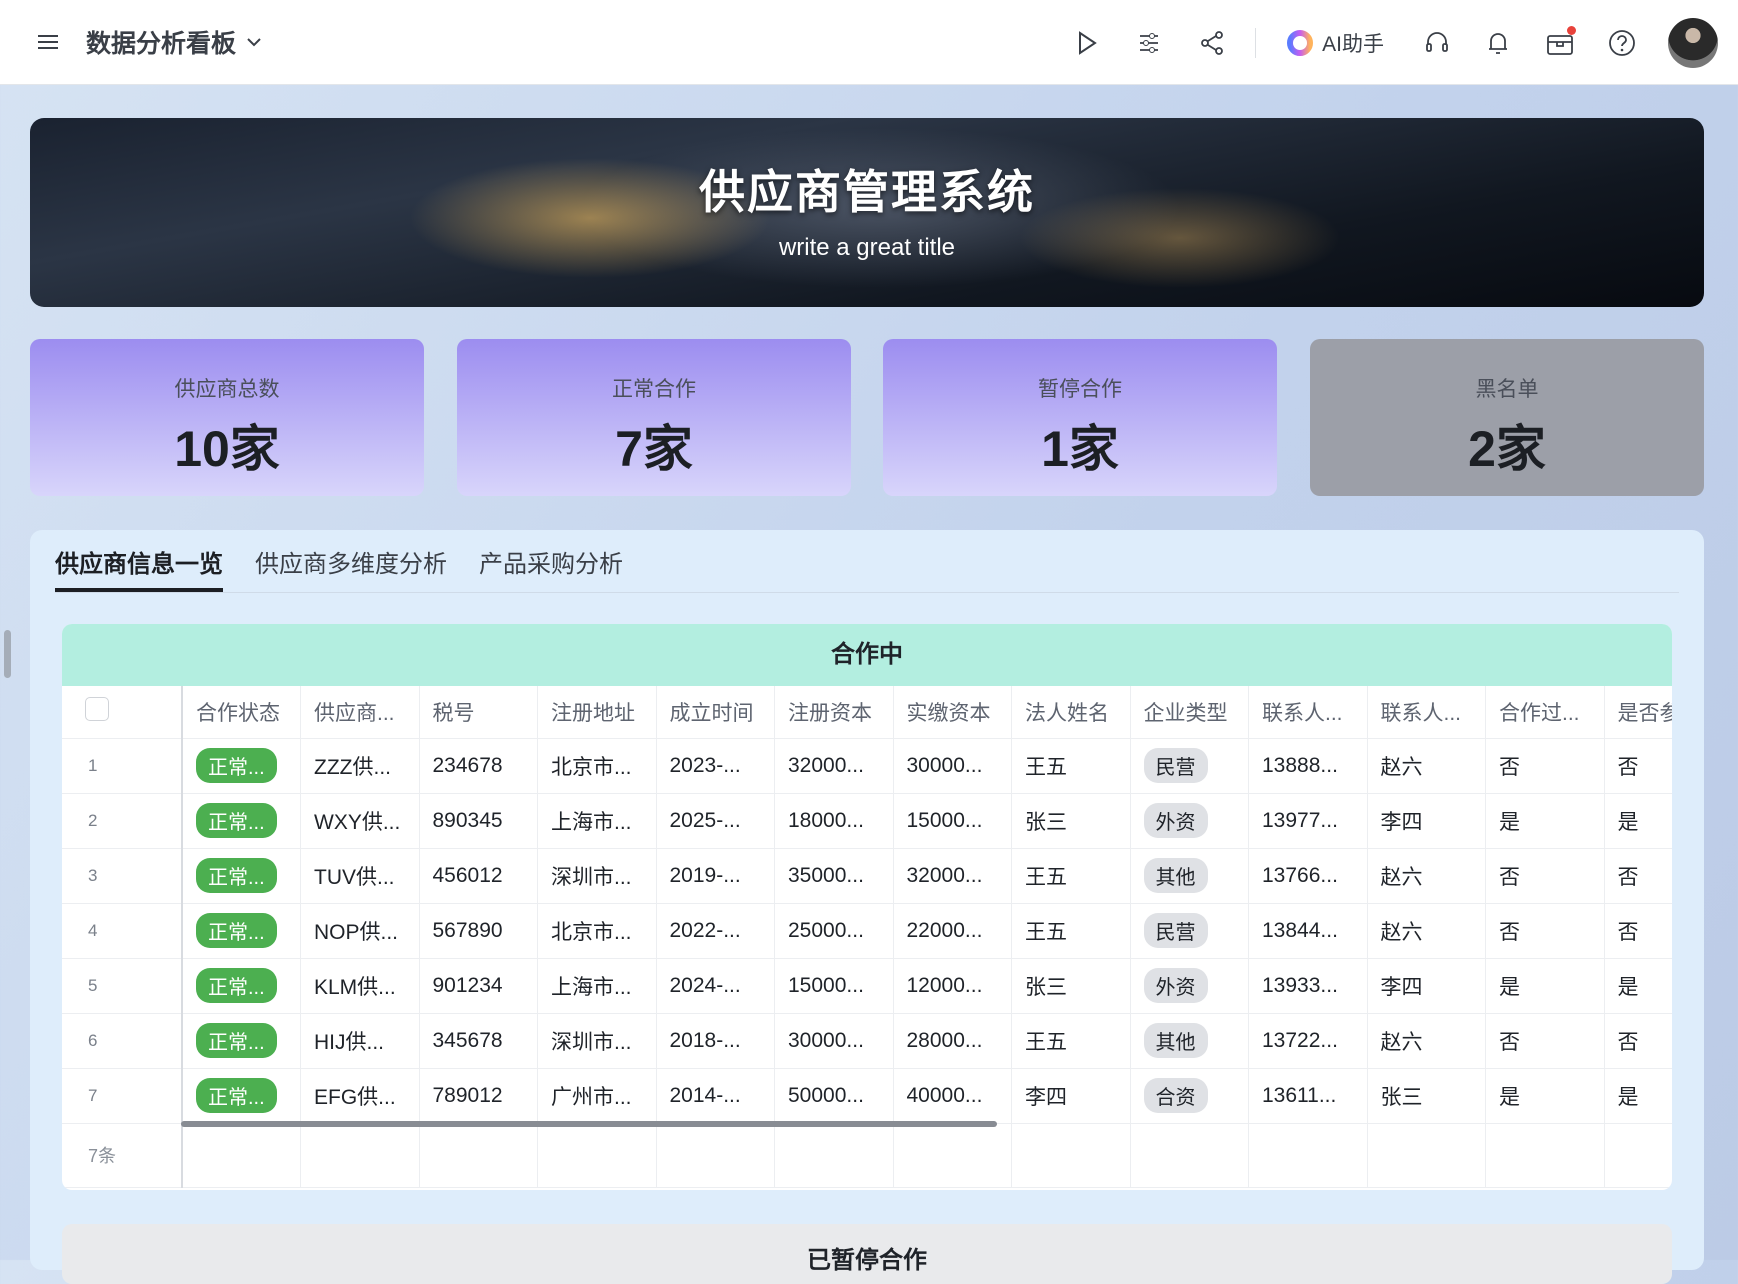 This screenshot has height=1284, width=1738. What do you see at coordinates (952, 712) in the screenshot?
I see `column-header: 实缴资本` at bounding box center [952, 712].